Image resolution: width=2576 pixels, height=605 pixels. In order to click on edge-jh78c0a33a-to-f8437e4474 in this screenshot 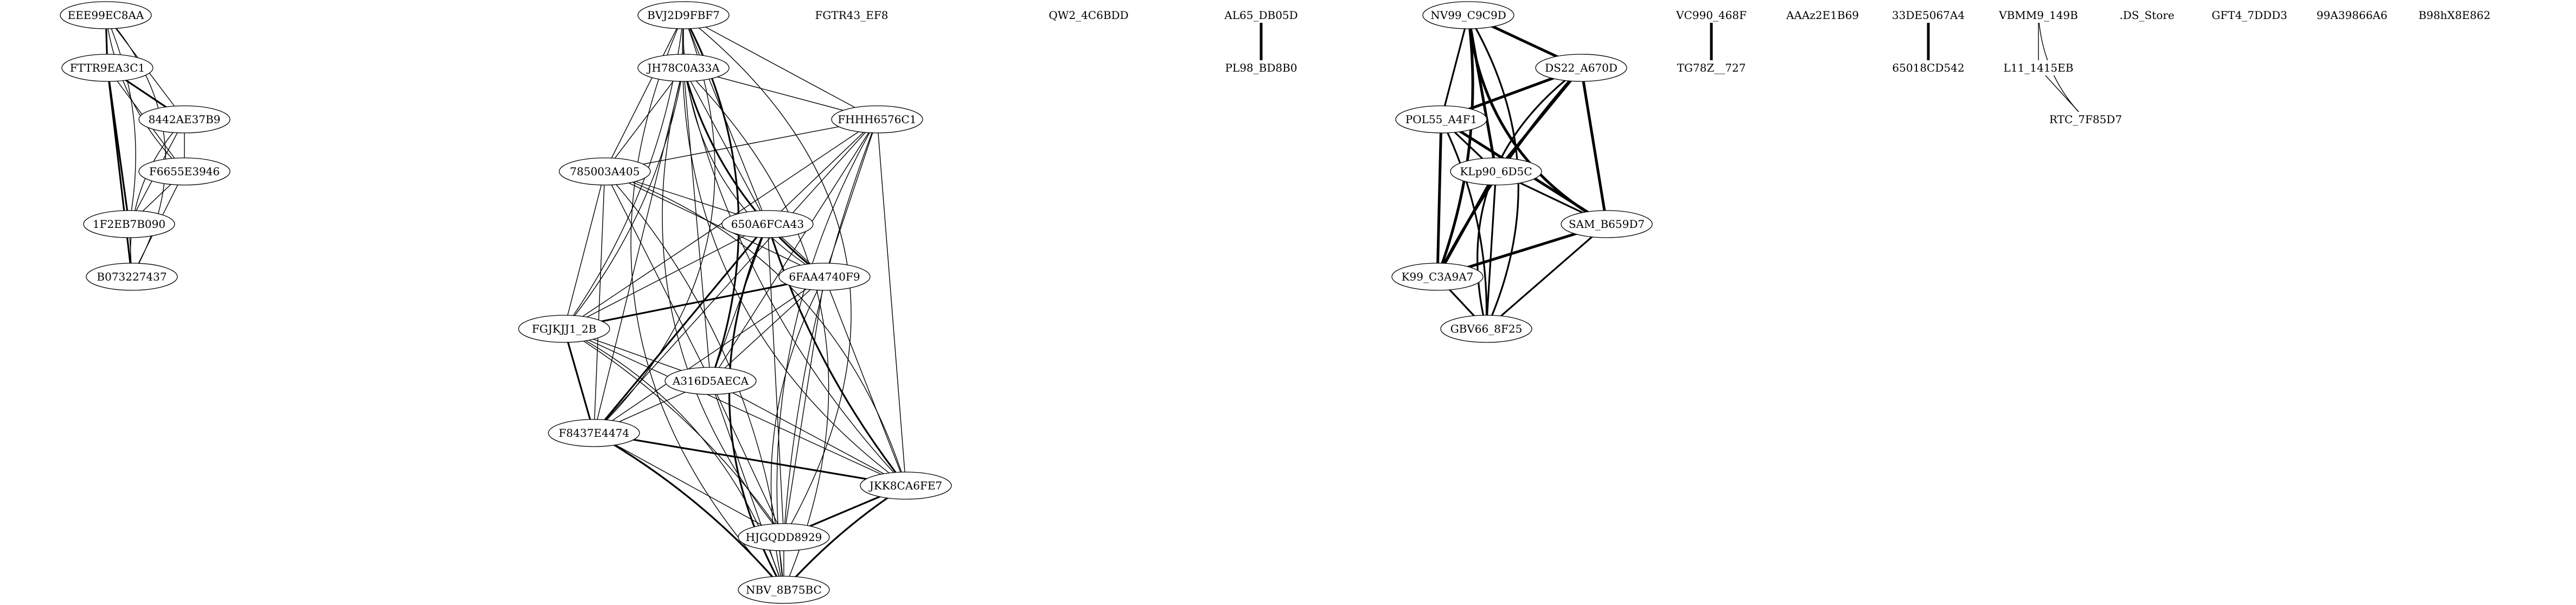, I will do `click(638, 251)`.